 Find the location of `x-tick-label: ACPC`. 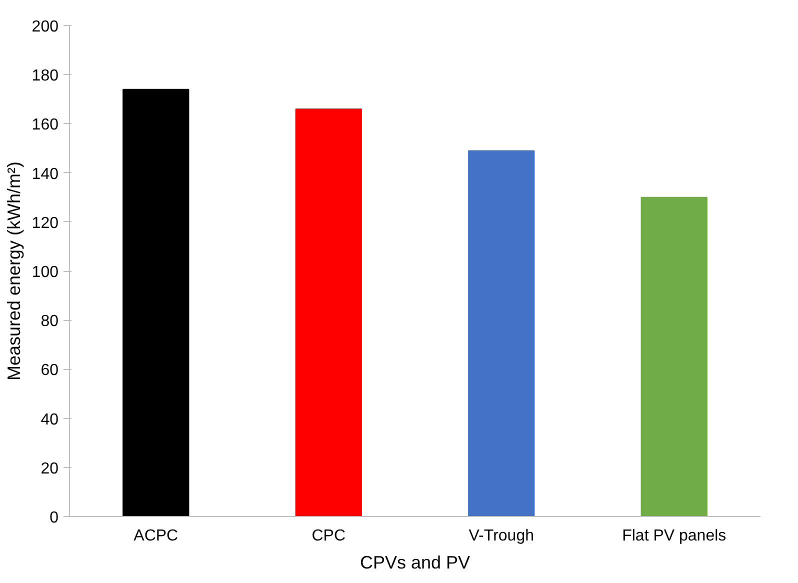

x-tick-label: ACPC is located at coordinates (156, 536).